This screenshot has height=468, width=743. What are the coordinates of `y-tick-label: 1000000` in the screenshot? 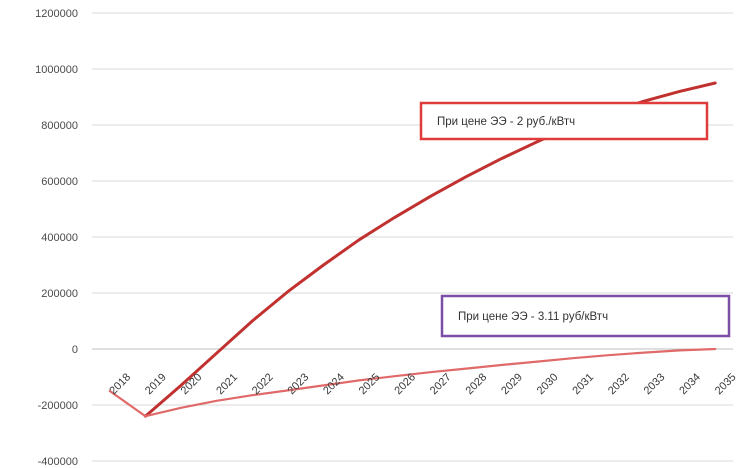 It's located at (56, 70).